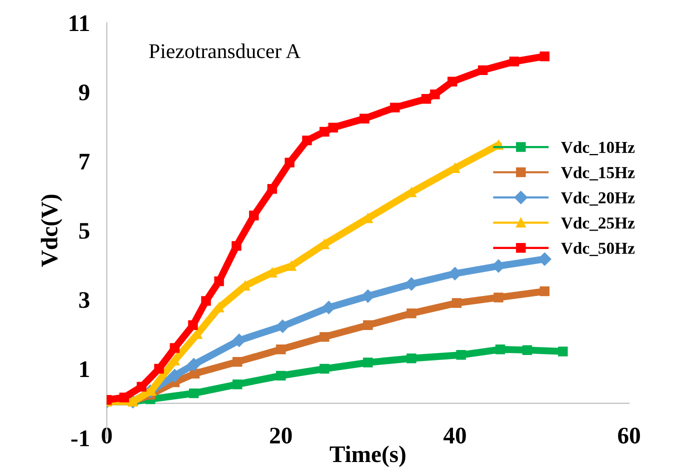  What do you see at coordinates (598, 223) in the screenshot?
I see `legend-label: Vdc_25Hz` at bounding box center [598, 223].